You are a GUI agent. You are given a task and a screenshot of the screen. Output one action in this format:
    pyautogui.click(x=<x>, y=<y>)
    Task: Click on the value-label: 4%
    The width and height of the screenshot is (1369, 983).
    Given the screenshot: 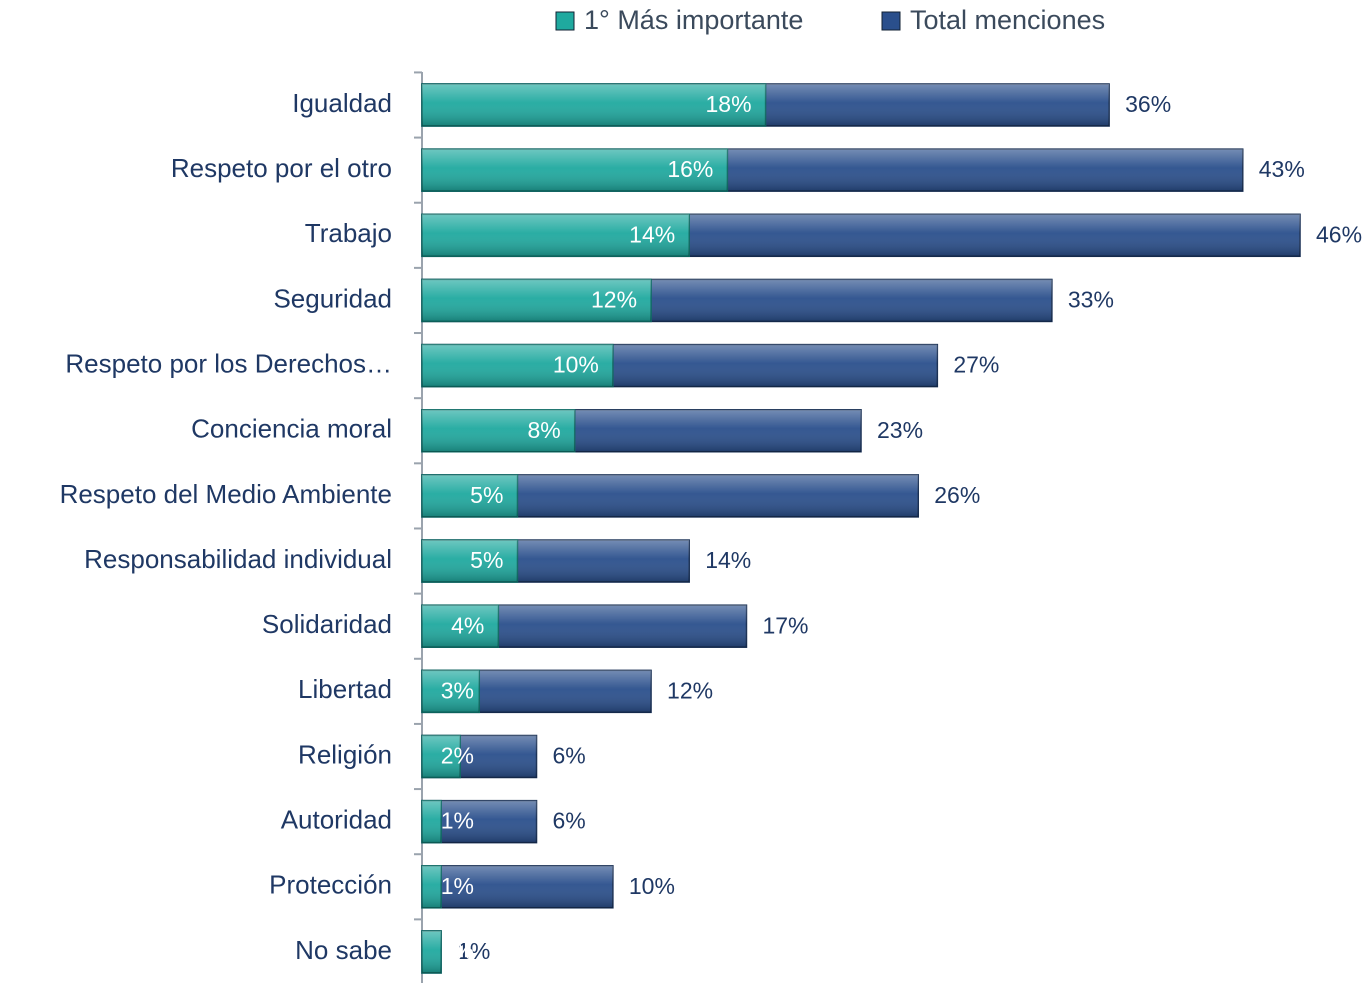 What is the action you would take?
    pyautogui.click(x=467, y=625)
    